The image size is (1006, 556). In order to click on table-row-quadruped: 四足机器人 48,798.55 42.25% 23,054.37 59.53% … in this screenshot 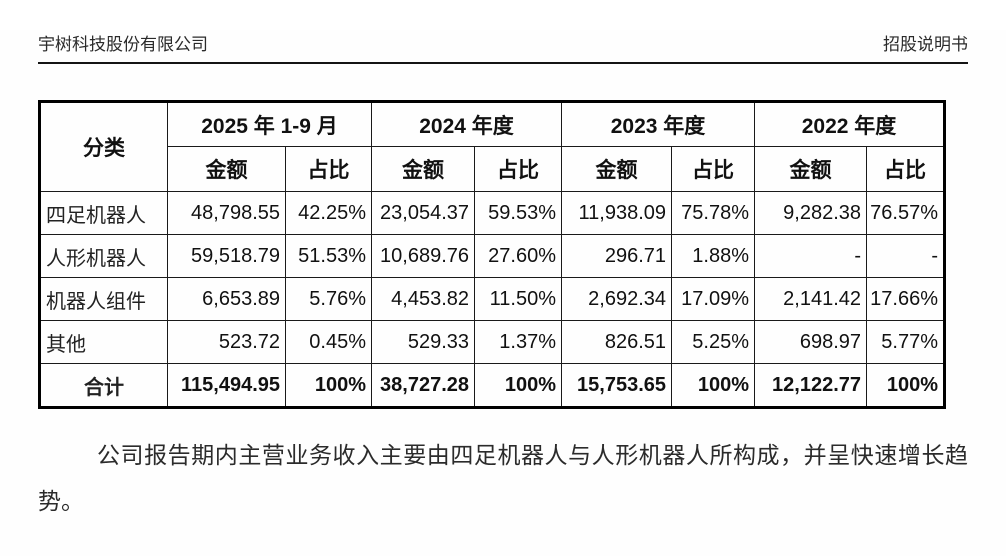, I will do `click(492, 213)`.